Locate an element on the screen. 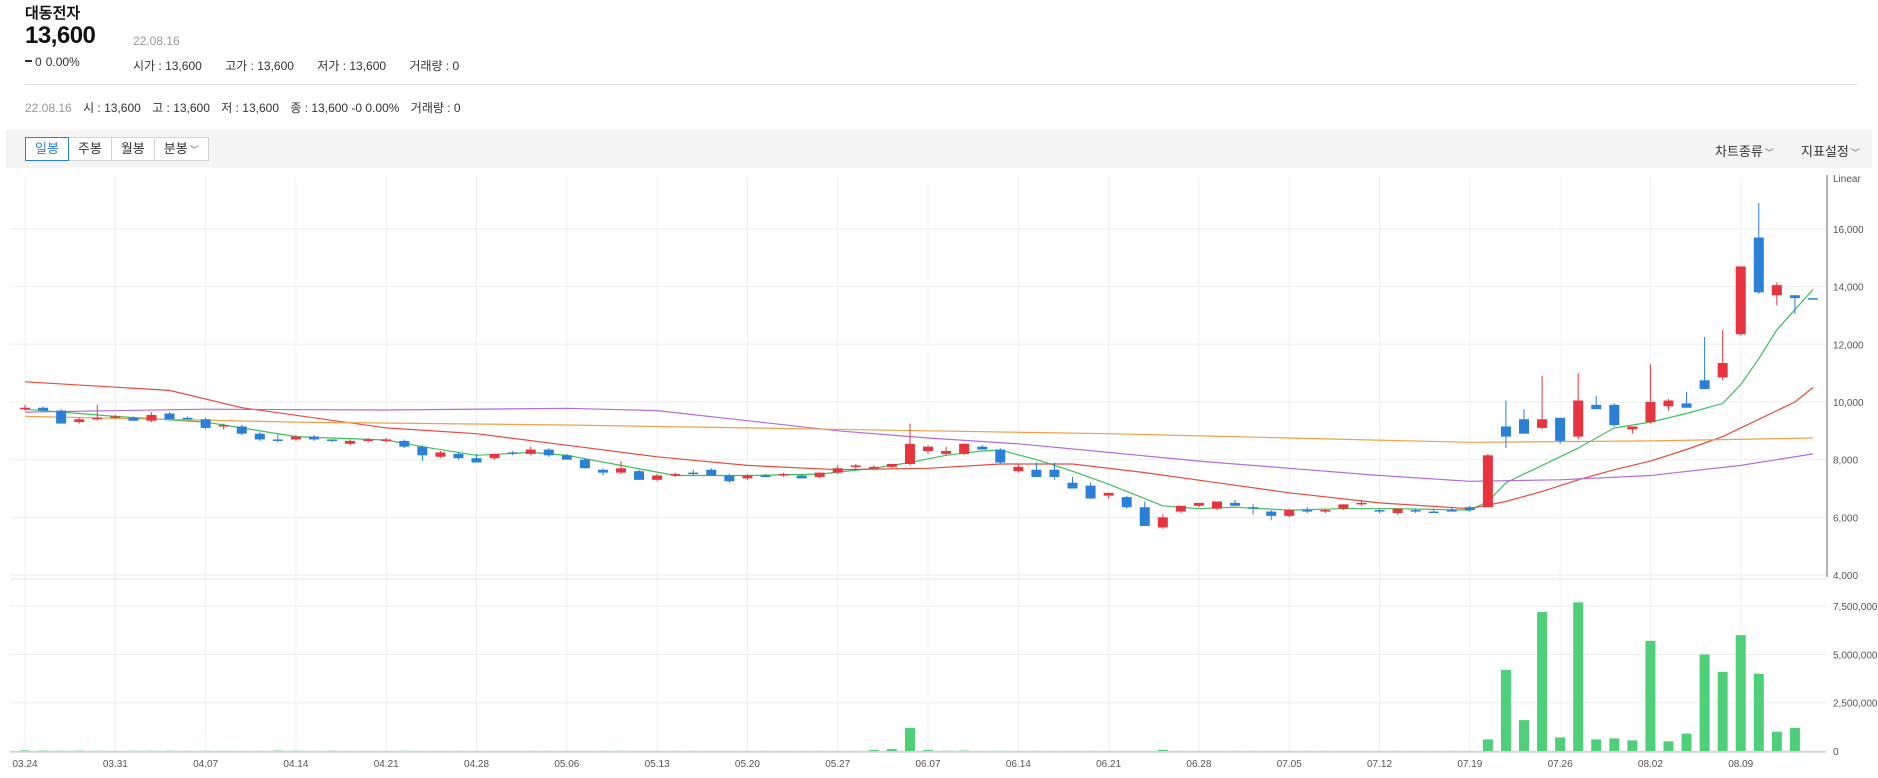  tab-weekly: 주봉 is located at coordinates (89, 149).